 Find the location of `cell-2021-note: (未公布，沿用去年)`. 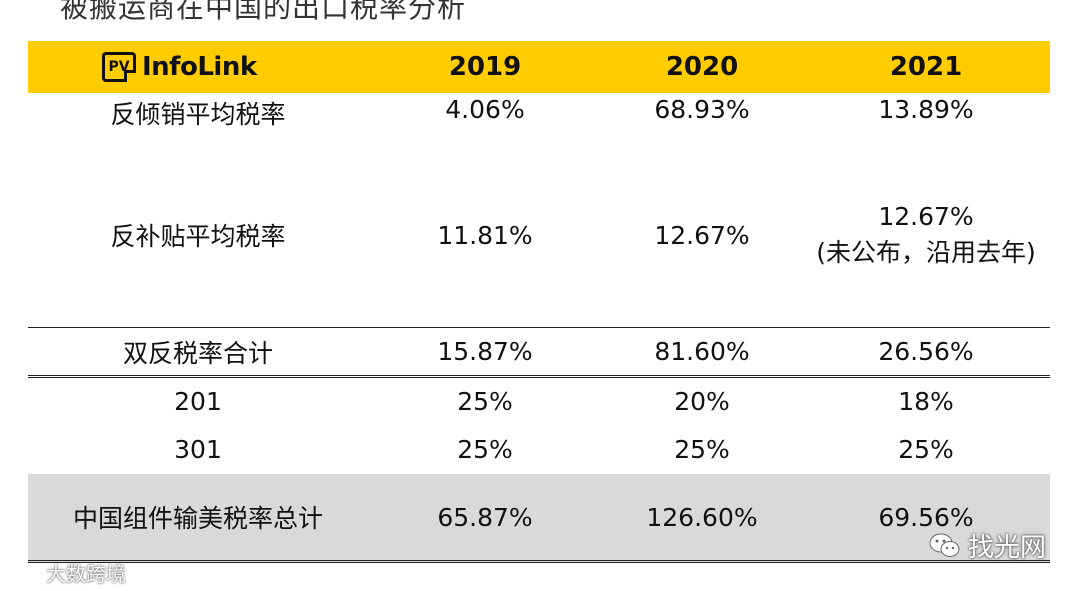

cell-2021-note: (未公布，沿用去年) is located at coordinates (926, 252).